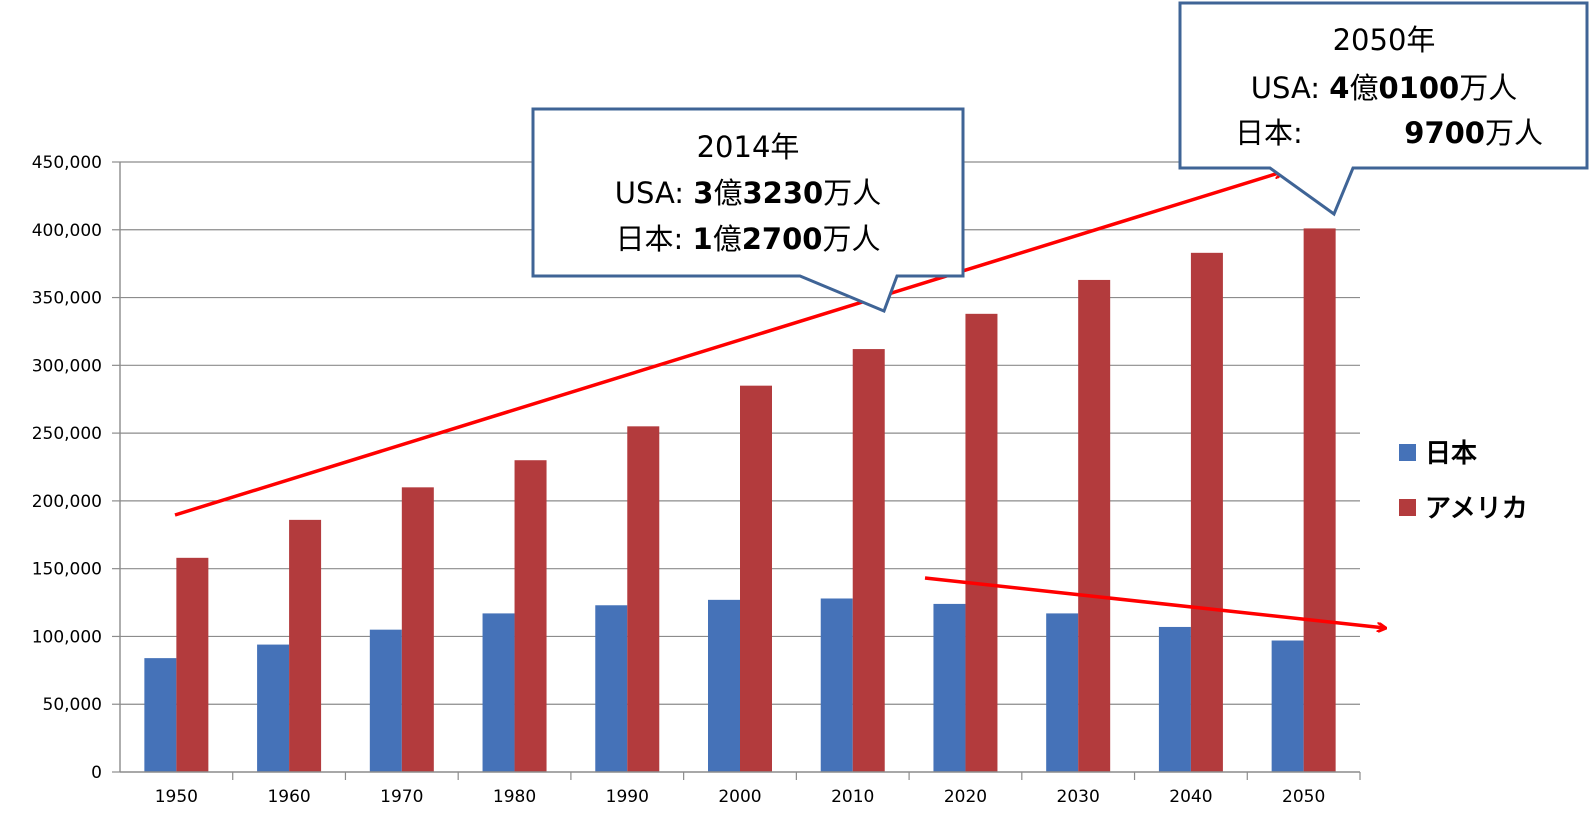 The height and width of the screenshot is (828, 1590). I want to click on callout-2050-japan-label: 日本:, so click(1269, 133).